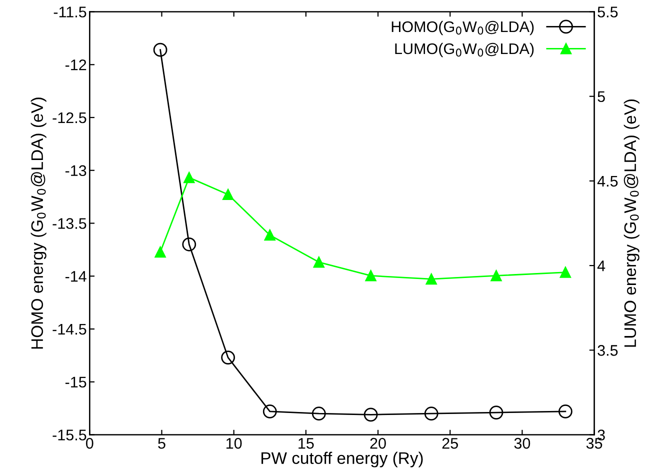 The image size is (664, 470). Describe the element at coordinates (464, 50) in the screenshot. I see `legend-label: LUMO(G$_{0}$W$_{0}$@LDA)` at that location.